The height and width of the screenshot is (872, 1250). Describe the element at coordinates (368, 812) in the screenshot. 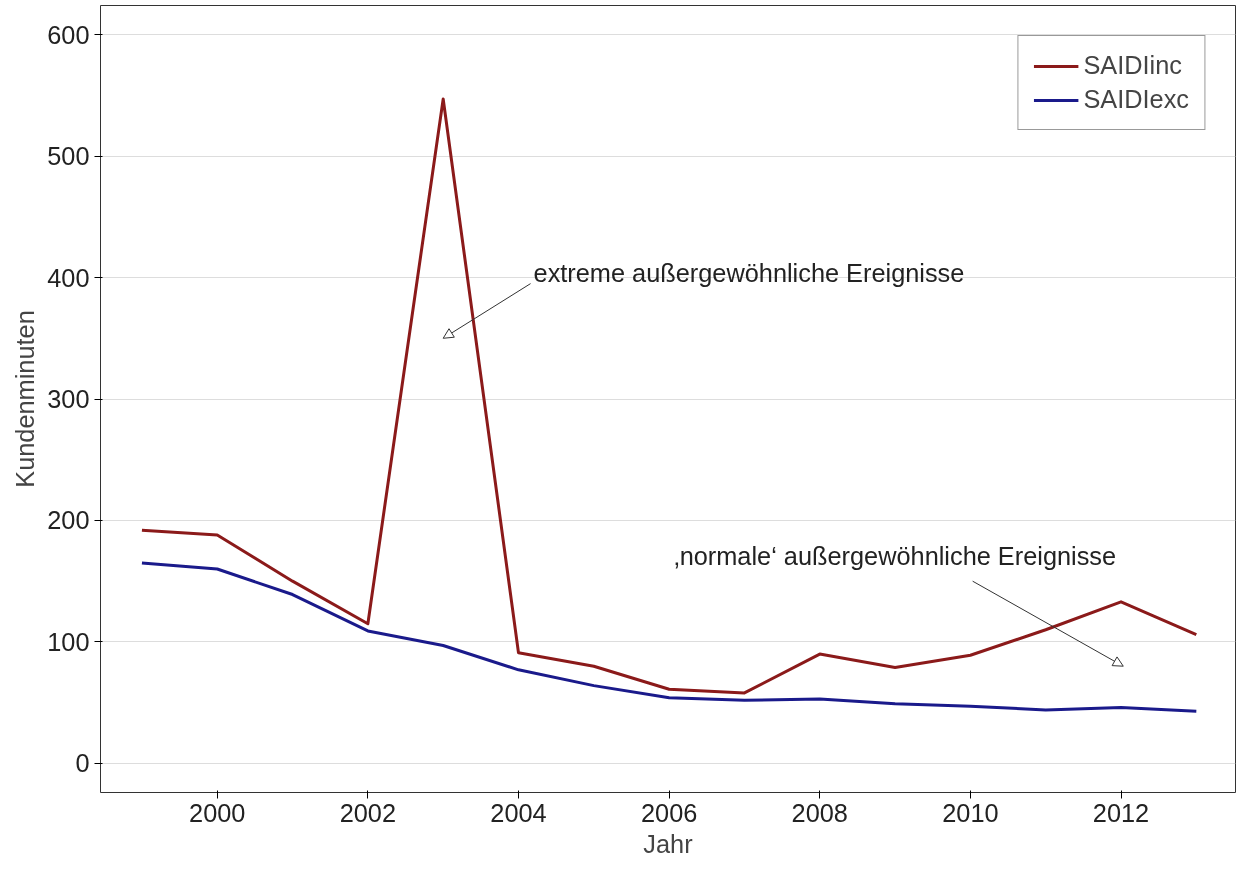

I see `x-tick-label: 2002` at that location.